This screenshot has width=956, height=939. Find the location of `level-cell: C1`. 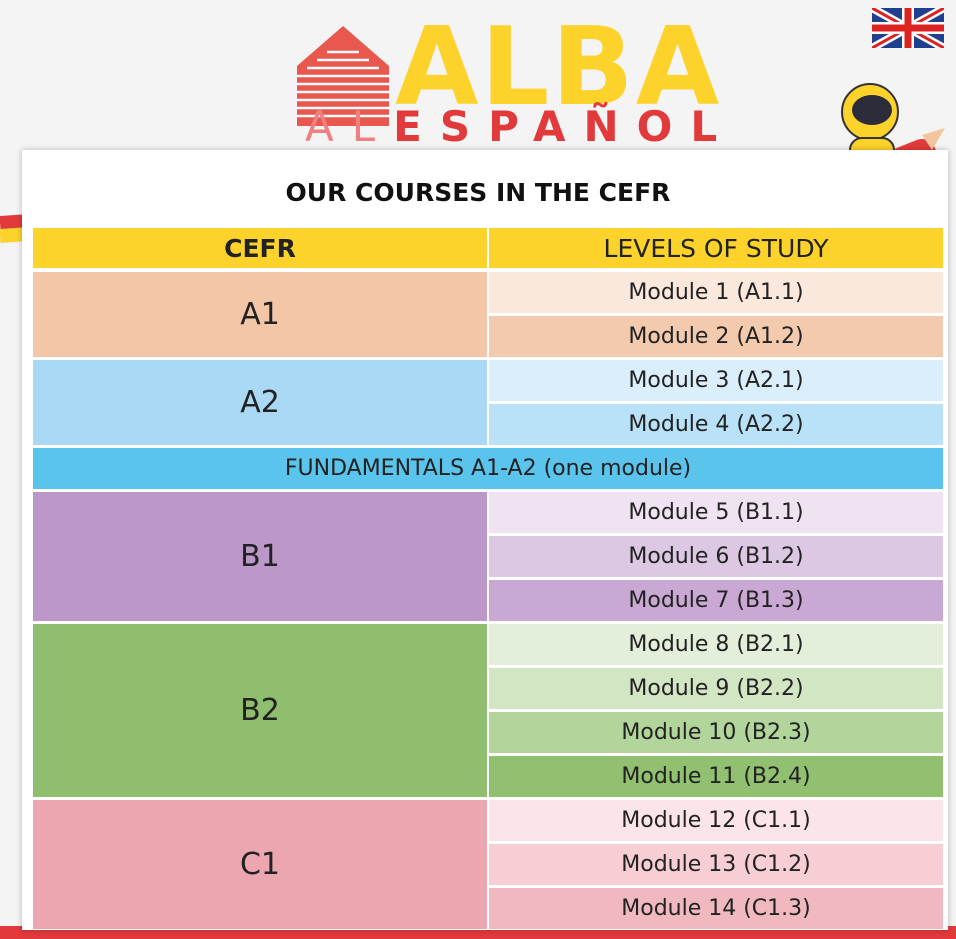

level-cell: C1 is located at coordinates (260, 864).